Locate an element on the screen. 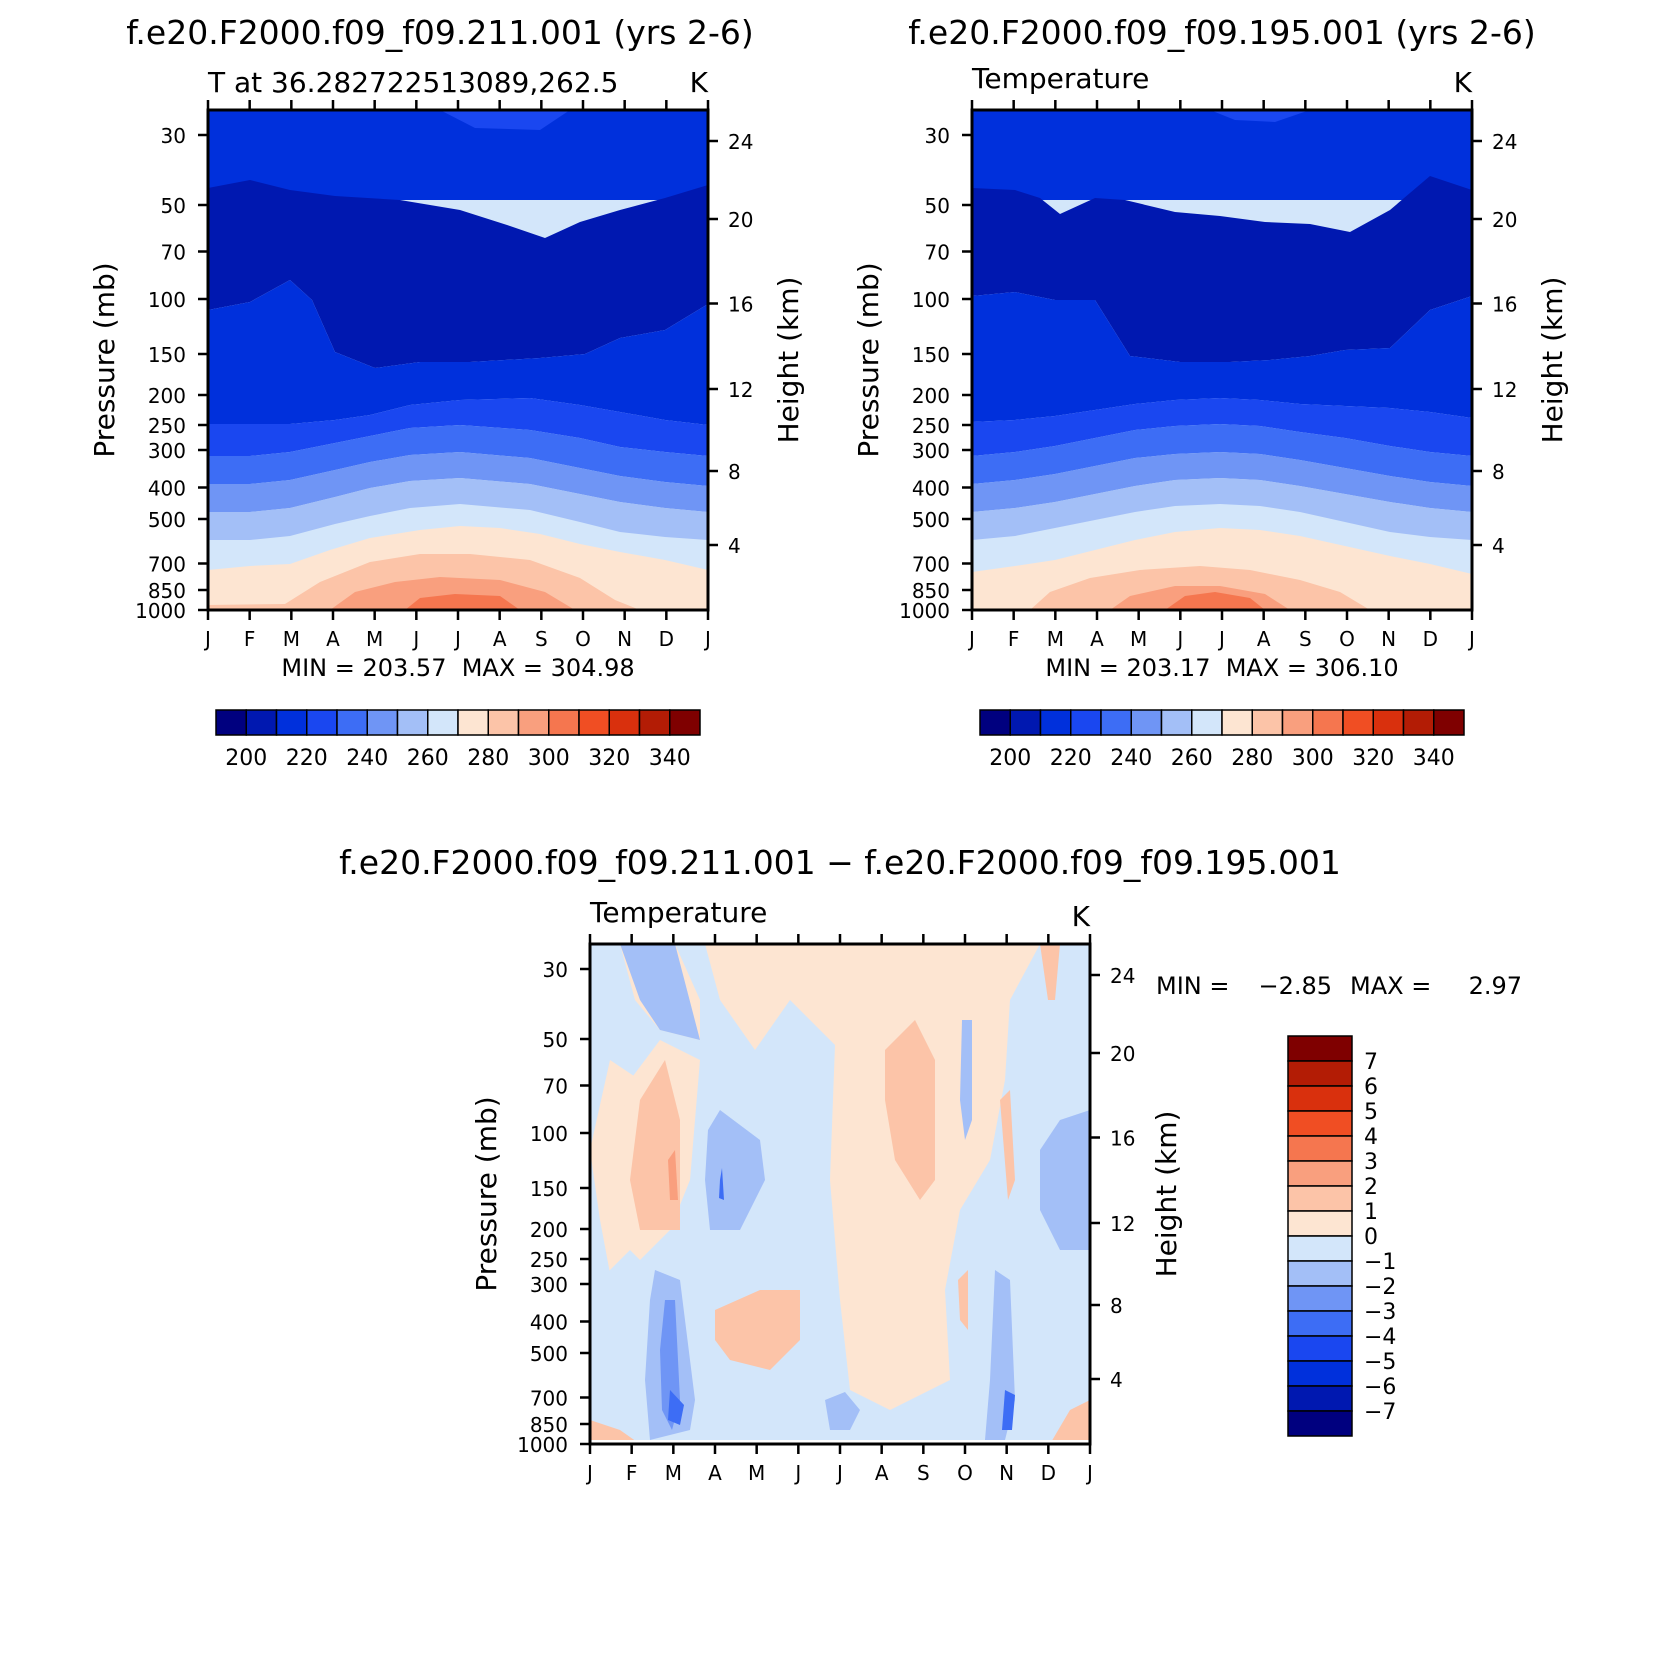  panel-b-x-tick-label: A is located at coordinates (1264, 639).